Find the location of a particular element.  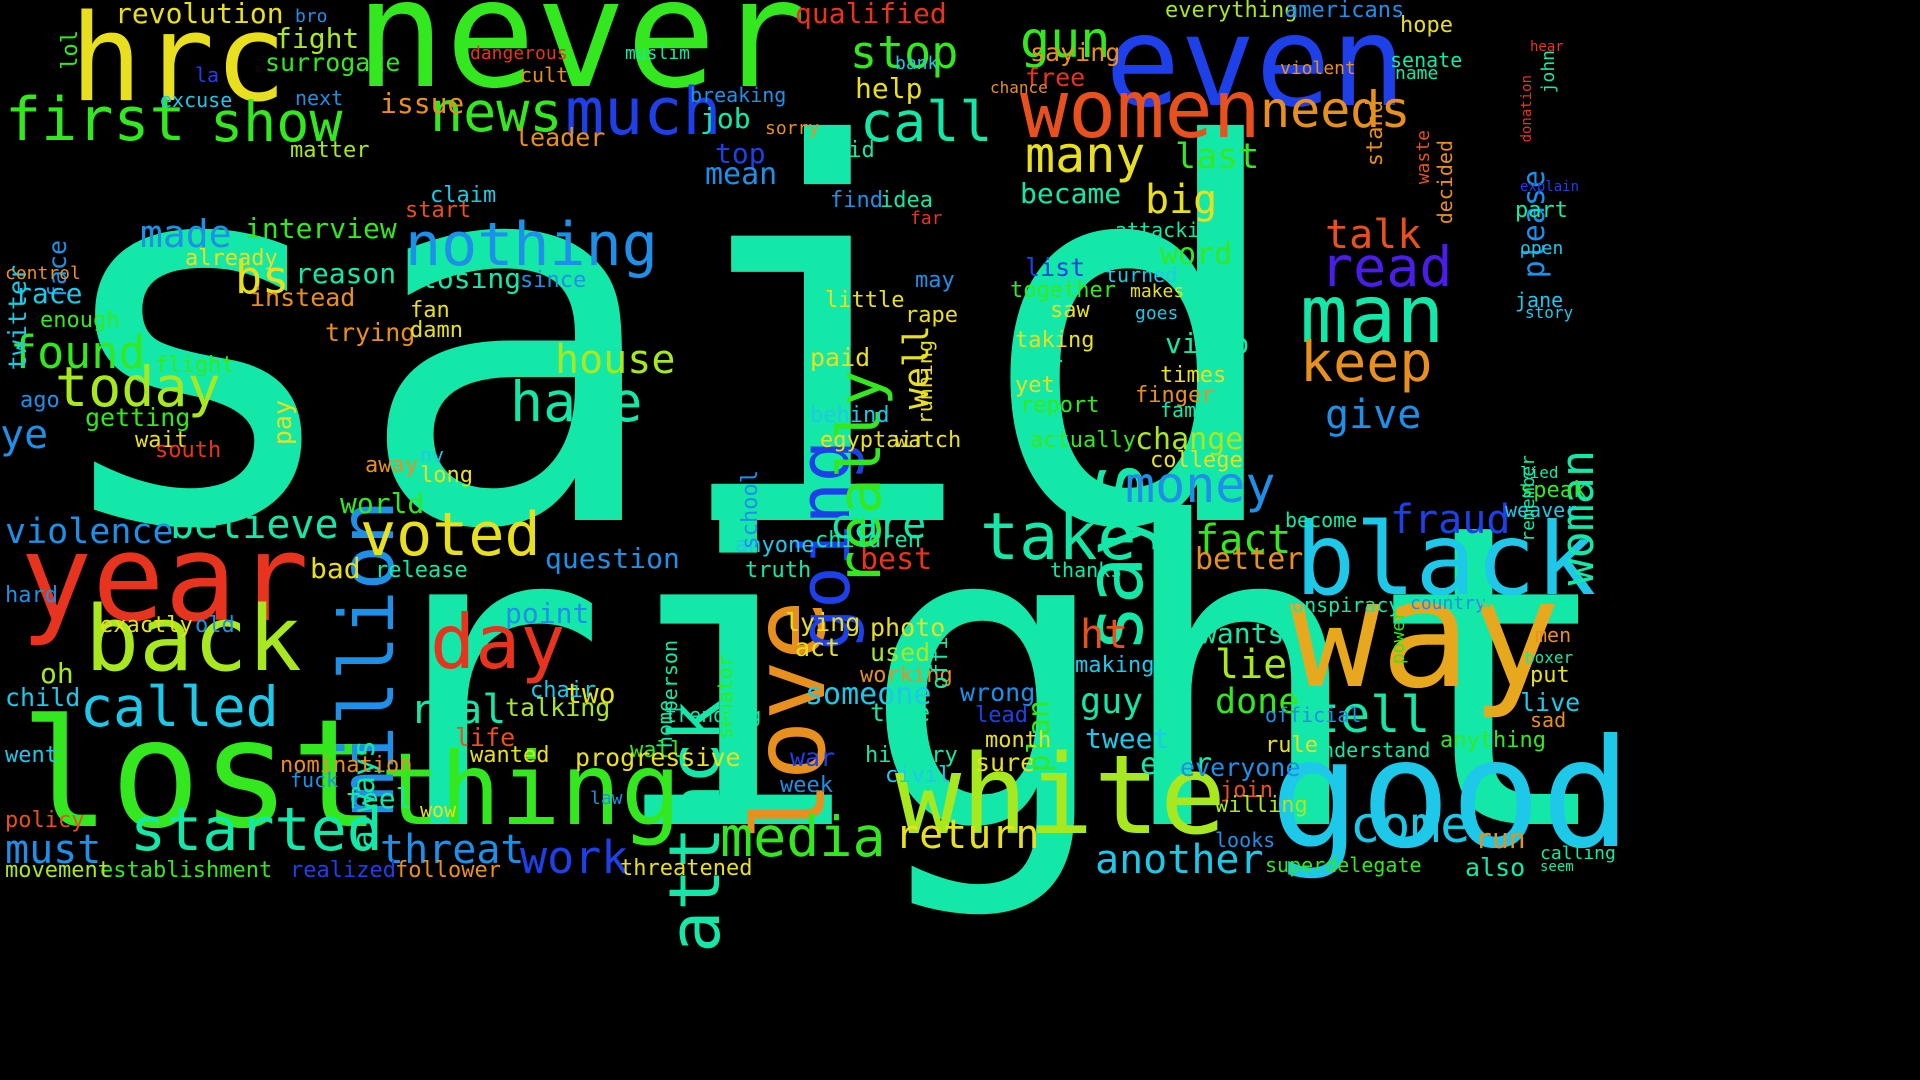

word-cult: cult is located at coordinates (544, 75).